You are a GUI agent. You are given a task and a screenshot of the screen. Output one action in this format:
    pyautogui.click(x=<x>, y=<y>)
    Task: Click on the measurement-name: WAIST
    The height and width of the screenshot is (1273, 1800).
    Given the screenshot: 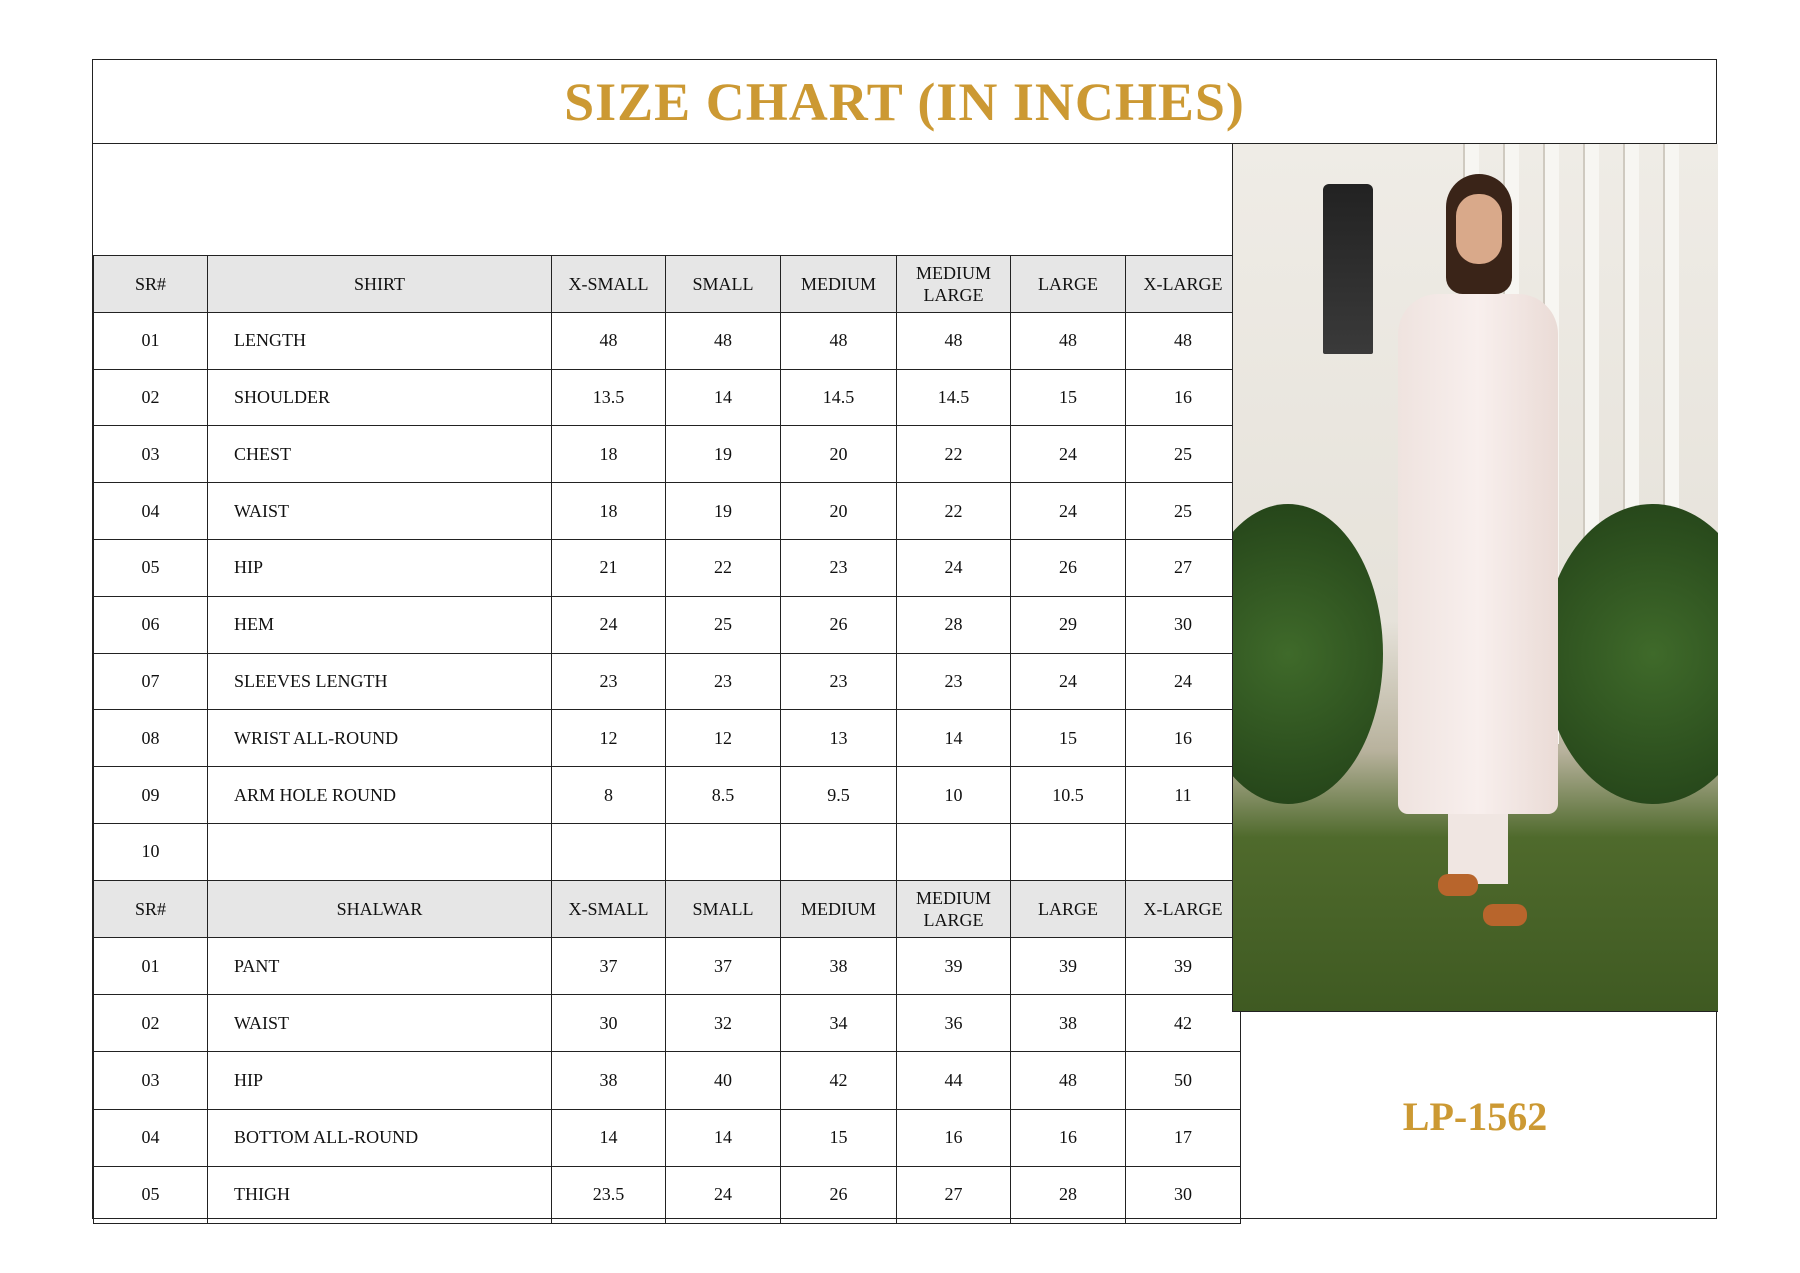 What is the action you would take?
    pyautogui.click(x=379, y=1023)
    